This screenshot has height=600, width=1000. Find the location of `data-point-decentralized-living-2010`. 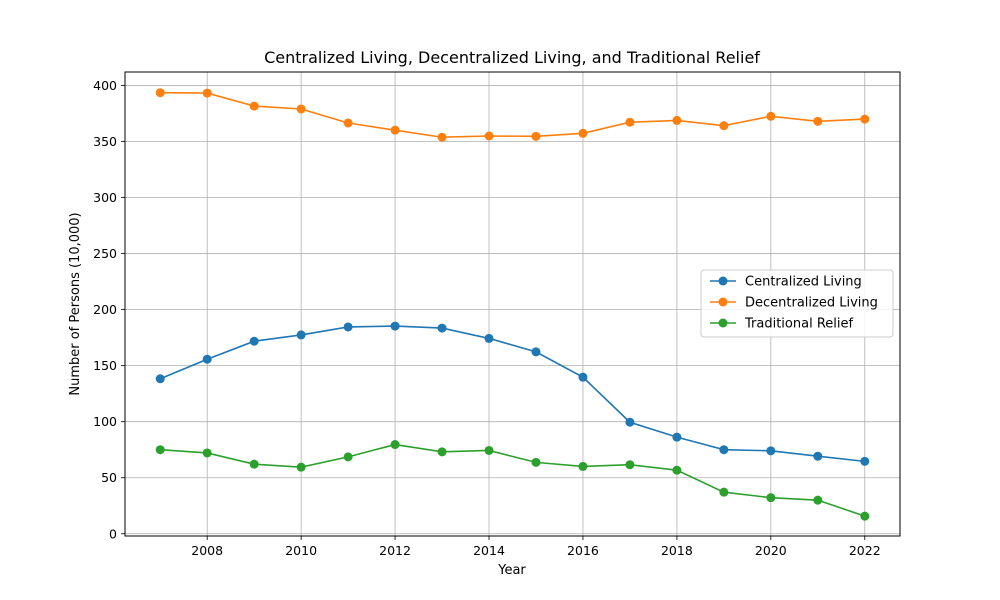

data-point-decentralized-living-2010 is located at coordinates (301, 109).